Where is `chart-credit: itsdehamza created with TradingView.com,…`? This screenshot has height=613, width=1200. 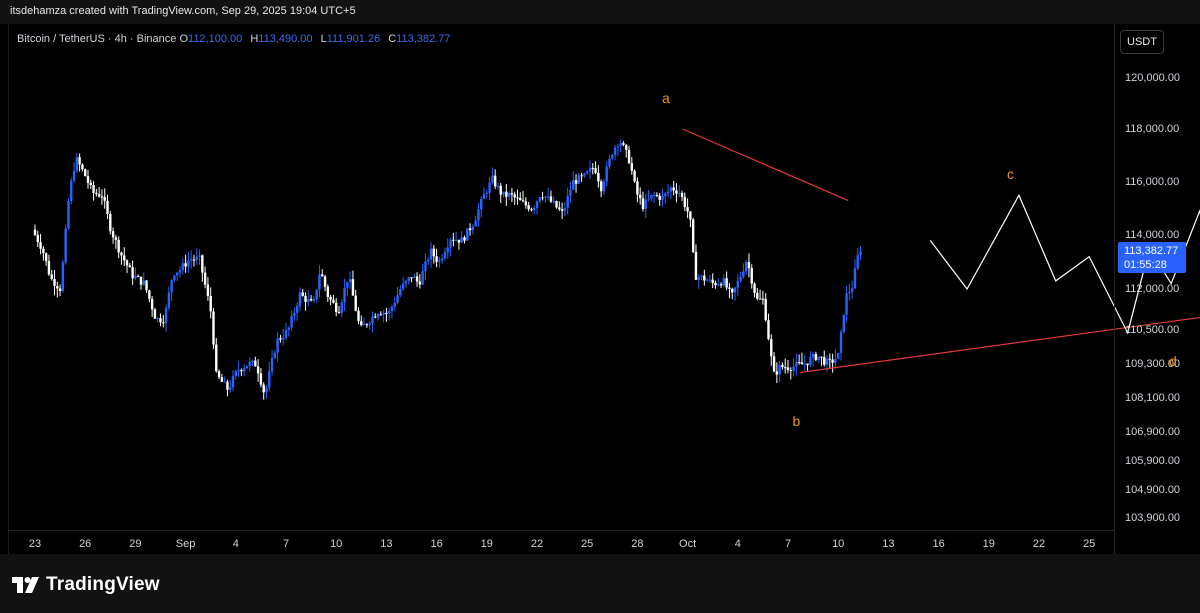
chart-credit: itsdehamza created with TradingView.com,… is located at coordinates (183, 11).